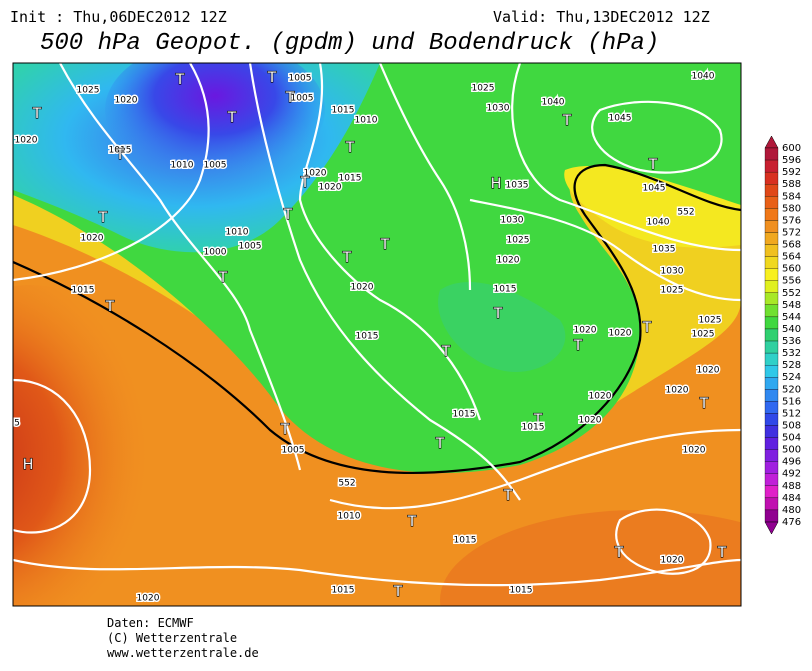  I want to click on colorbar-label: 484, so click(791, 498).